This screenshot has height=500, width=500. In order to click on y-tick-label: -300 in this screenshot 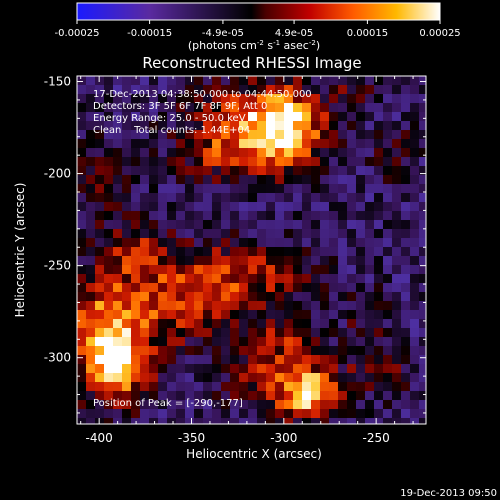, I will do `click(57, 358)`.